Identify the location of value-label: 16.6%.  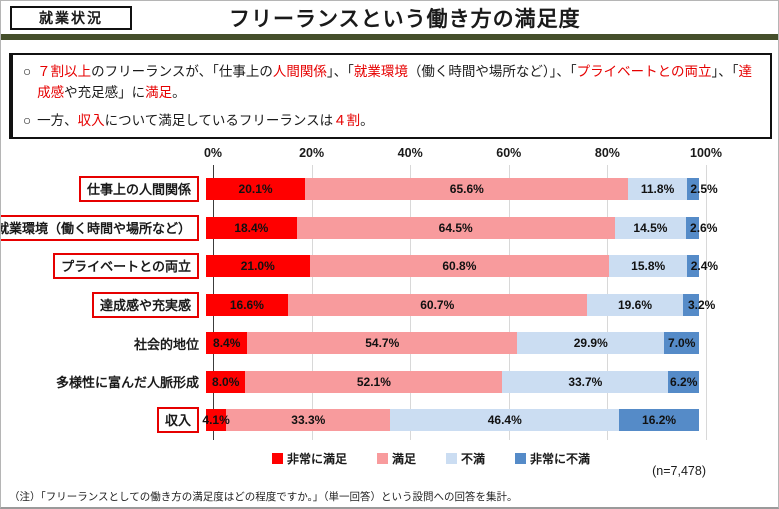
(246, 304).